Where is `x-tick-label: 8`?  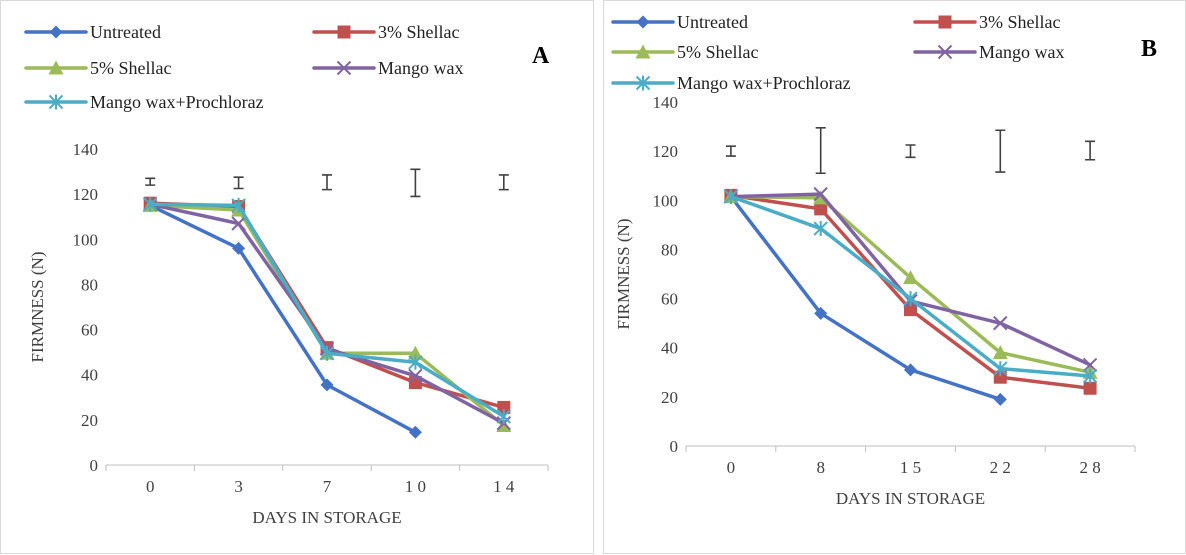
x-tick-label: 8 is located at coordinates (820, 467).